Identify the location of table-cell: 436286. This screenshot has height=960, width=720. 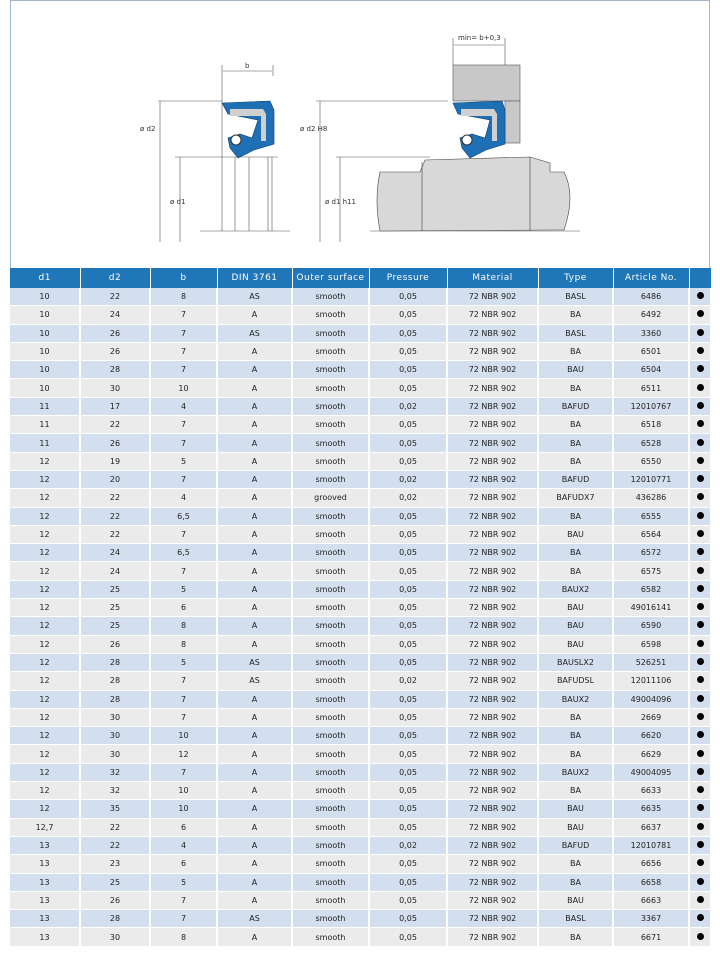
(651, 498).